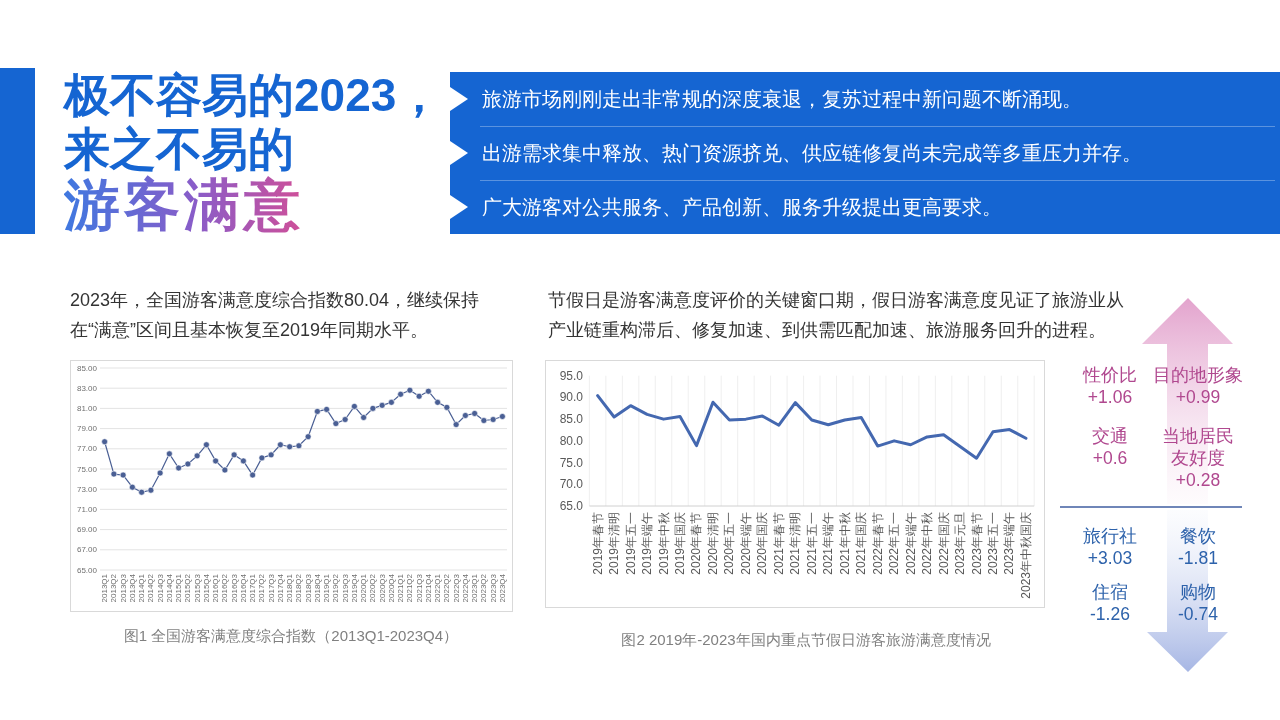  I want to click on x-tick-label: 2016Q1, so click(216, 588).